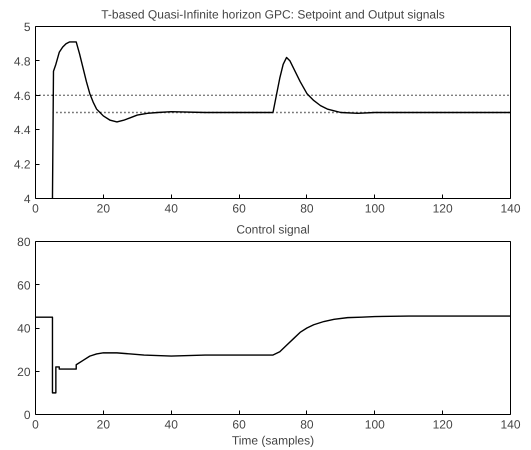 The width and height of the screenshot is (531, 450). Describe the element at coordinates (273, 229) in the screenshot. I see `chart-title: Control signal` at that location.